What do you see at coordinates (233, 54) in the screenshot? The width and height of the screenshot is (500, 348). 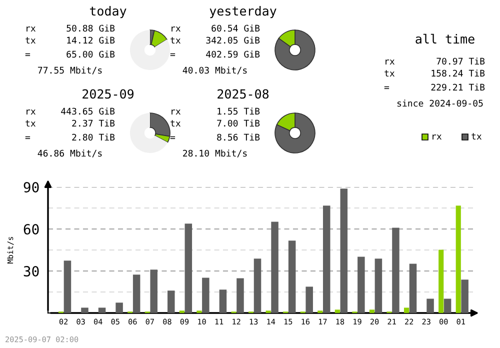 I see `text: 402.59 GiB` at bounding box center [233, 54].